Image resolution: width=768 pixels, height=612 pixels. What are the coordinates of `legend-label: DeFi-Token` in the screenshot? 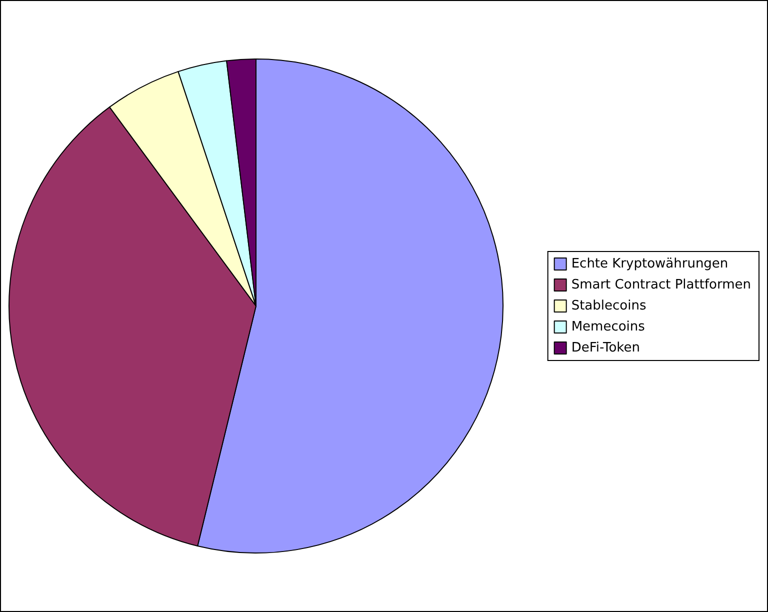 It's located at (605, 348).